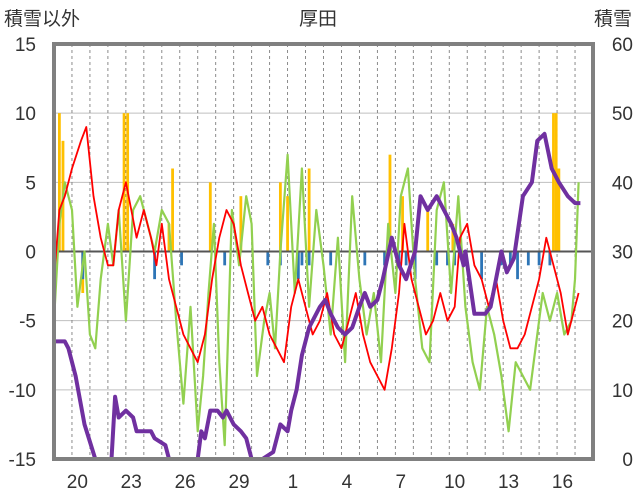 This screenshot has height=501, width=636. Describe the element at coordinates (627, 460) in the screenshot. I see `right-tick-label: 0` at that location.